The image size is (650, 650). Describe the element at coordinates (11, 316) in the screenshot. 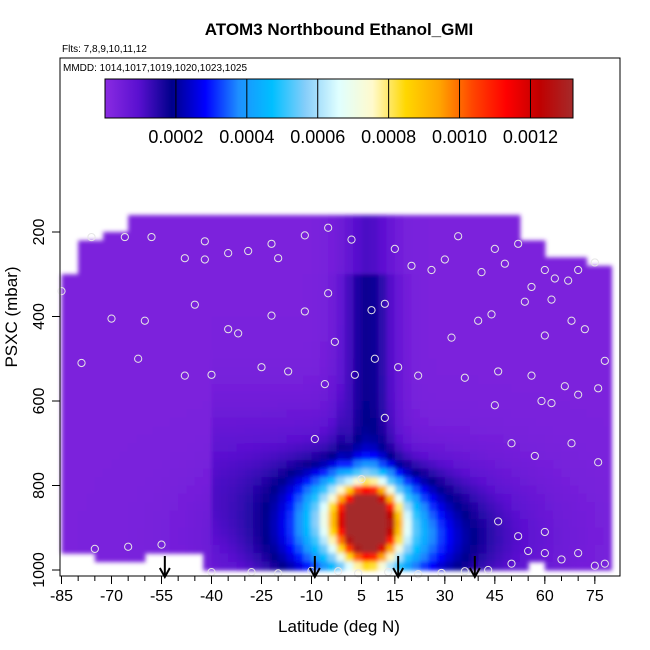

I see `y-axis-label: PSXC (mbar)` at that location.